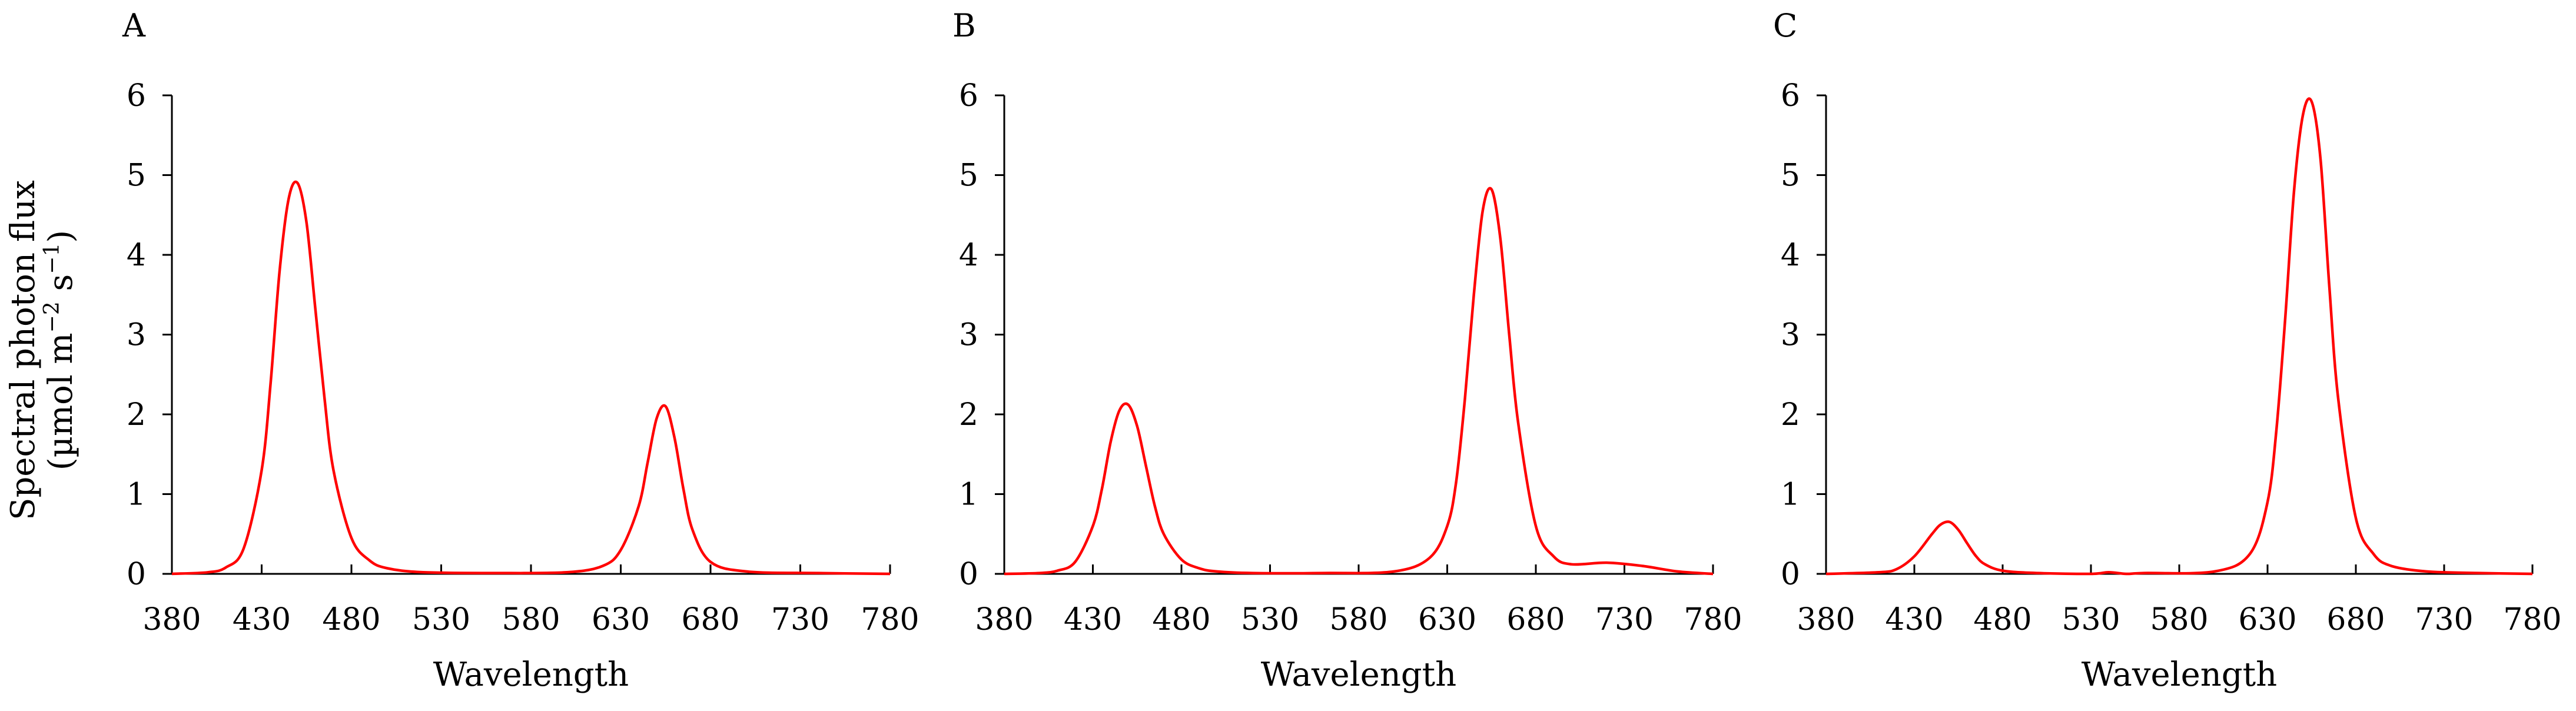  What do you see at coordinates (52, 317) in the screenshot?
I see `y-axis-unit-sup1: −2` at bounding box center [52, 317].